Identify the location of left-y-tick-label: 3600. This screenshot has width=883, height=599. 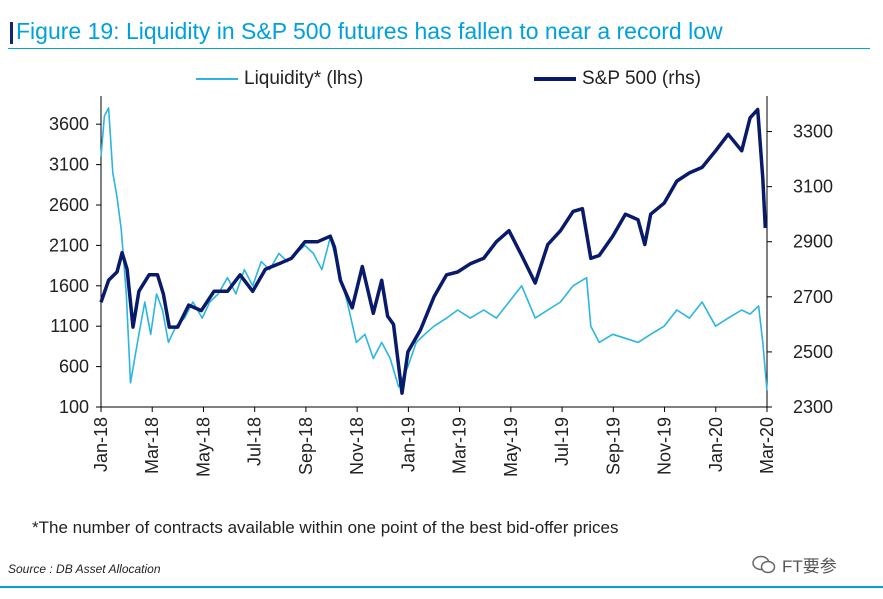
(69, 124).